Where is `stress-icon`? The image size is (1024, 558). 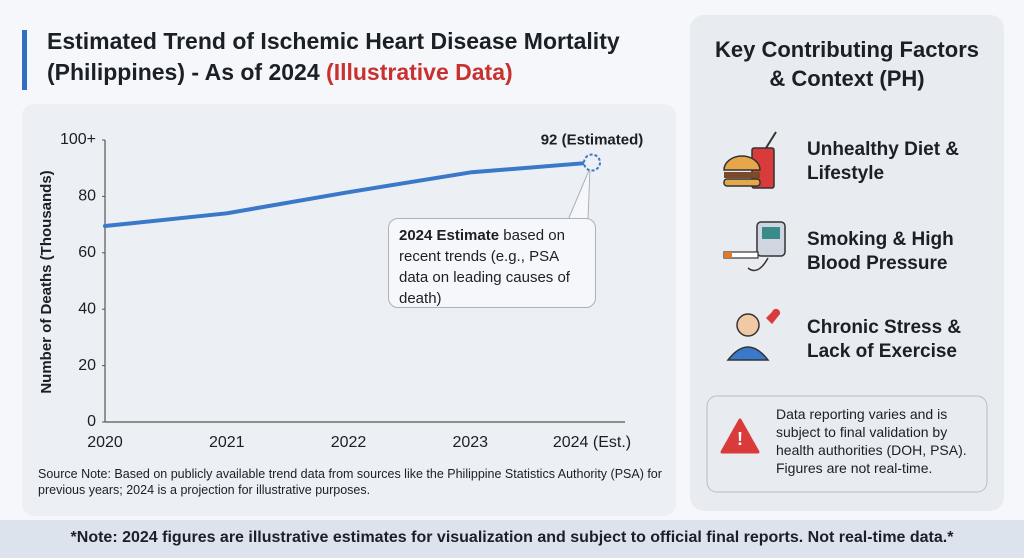
stress-icon is located at coordinates (753, 334).